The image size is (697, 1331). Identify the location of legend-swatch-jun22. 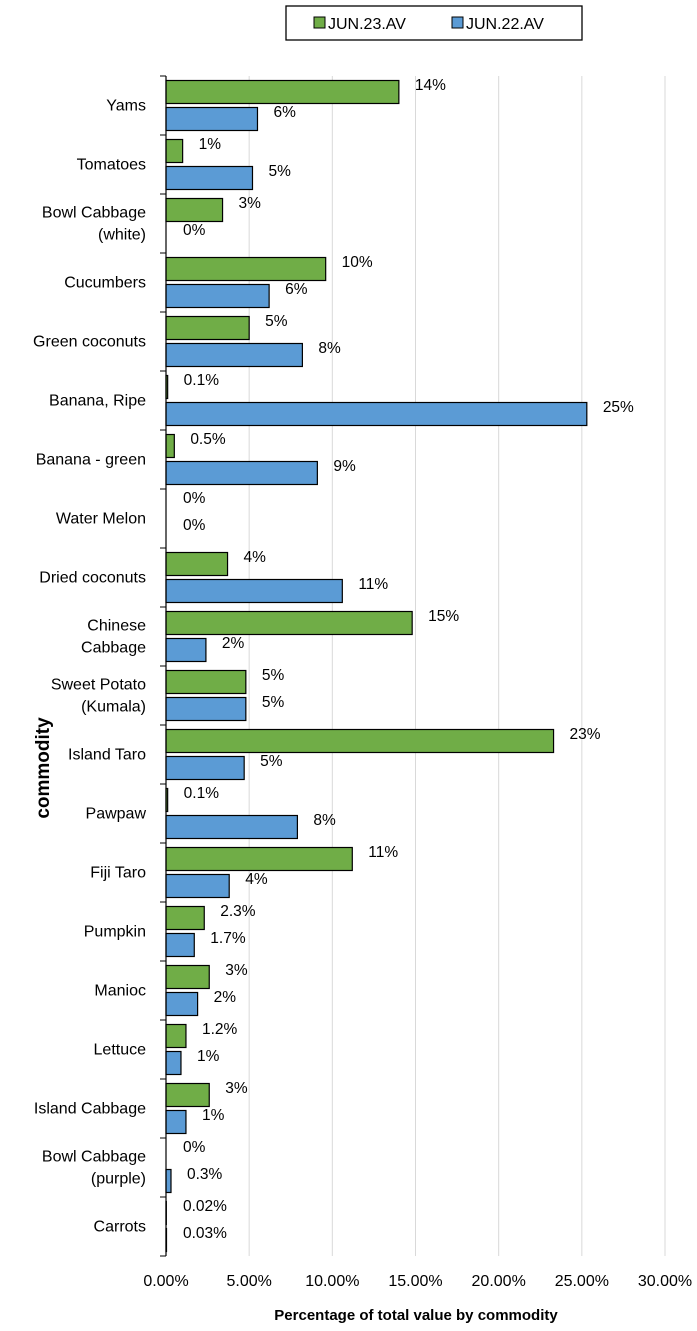
(457, 22).